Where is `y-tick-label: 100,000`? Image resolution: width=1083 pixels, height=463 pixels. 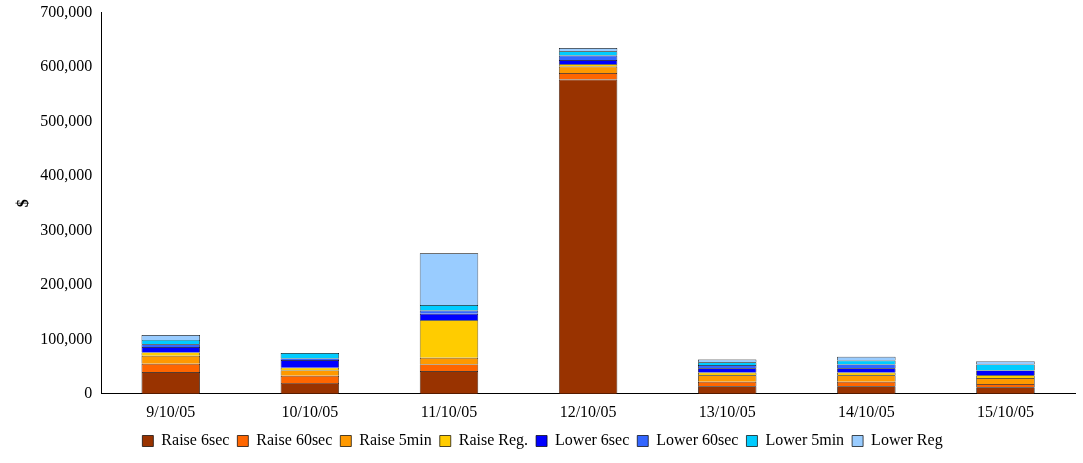
y-tick-label: 100,000 is located at coordinates (66, 338).